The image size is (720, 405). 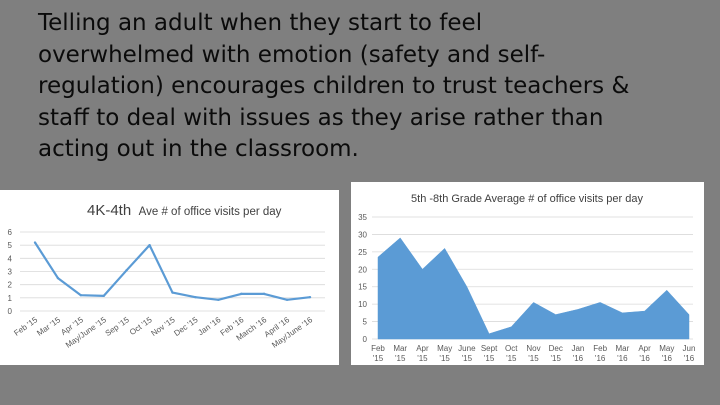 What do you see at coordinates (163, 326) in the screenshot?
I see `x-tick-label: Nov '15` at bounding box center [163, 326].